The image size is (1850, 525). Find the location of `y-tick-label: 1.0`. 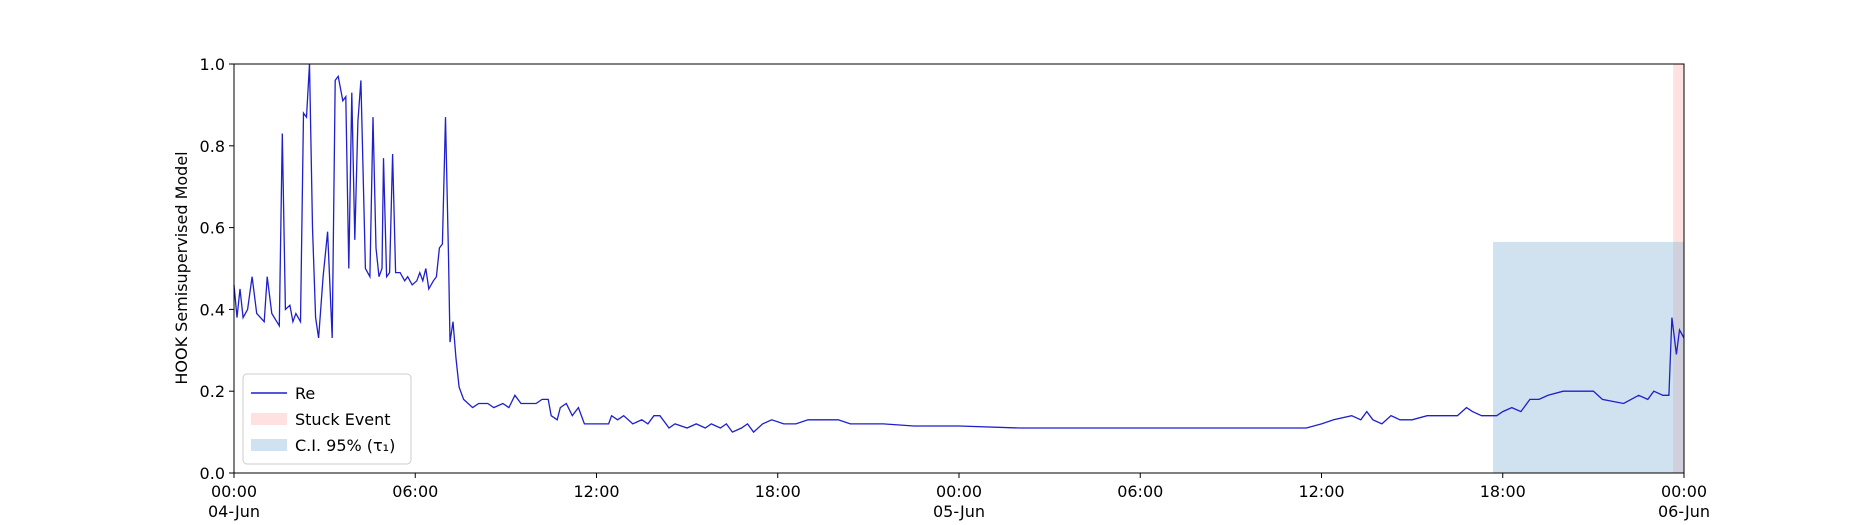

y-tick-label: 1.0 is located at coordinates (212, 64).